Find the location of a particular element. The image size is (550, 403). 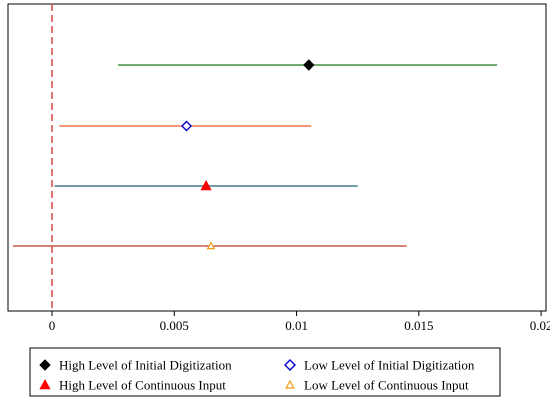

x-tick-label: 0 is located at coordinates (52, 325).